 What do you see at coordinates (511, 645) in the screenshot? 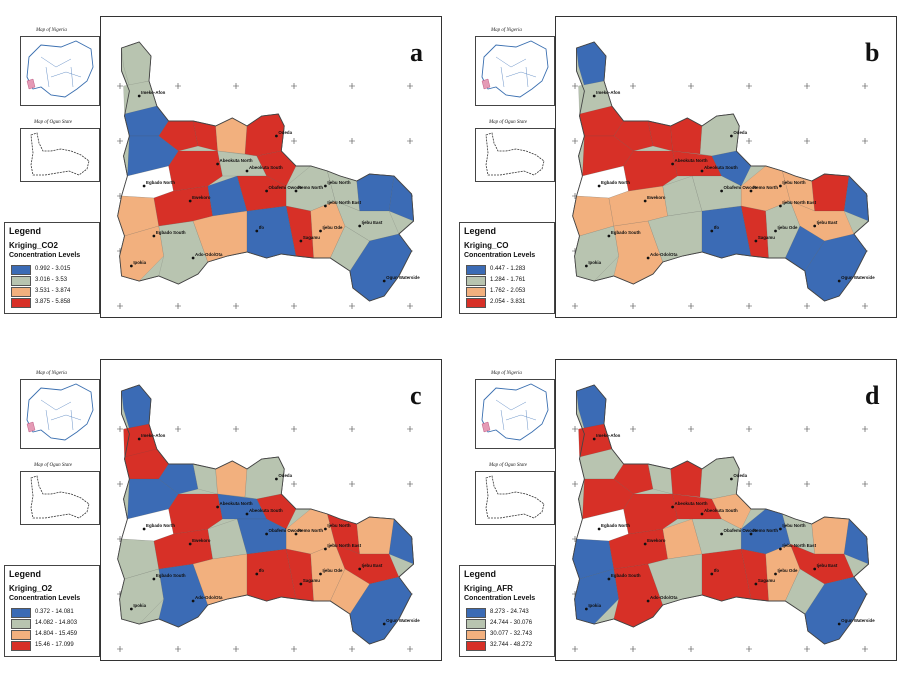
I see `legend-range-label: 32.744 - 48.272` at bounding box center [511, 645].